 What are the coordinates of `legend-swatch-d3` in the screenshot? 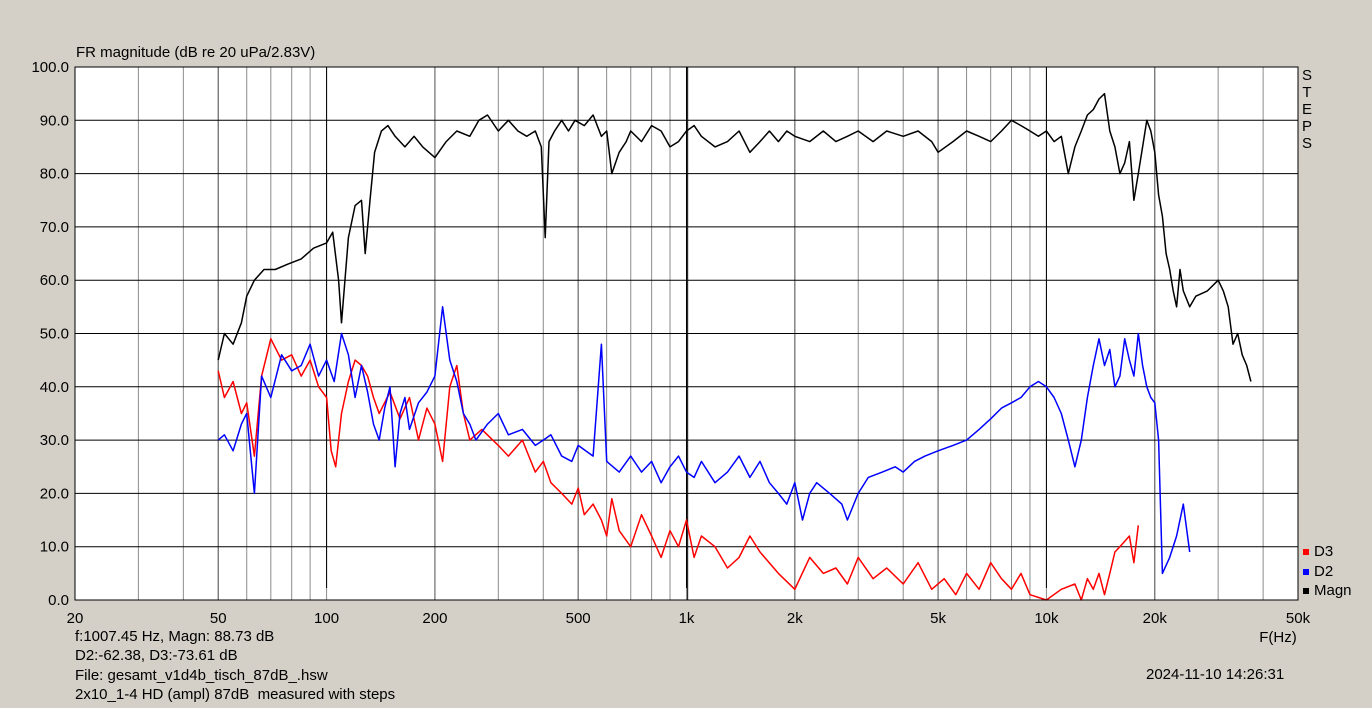 It's located at (1306, 551).